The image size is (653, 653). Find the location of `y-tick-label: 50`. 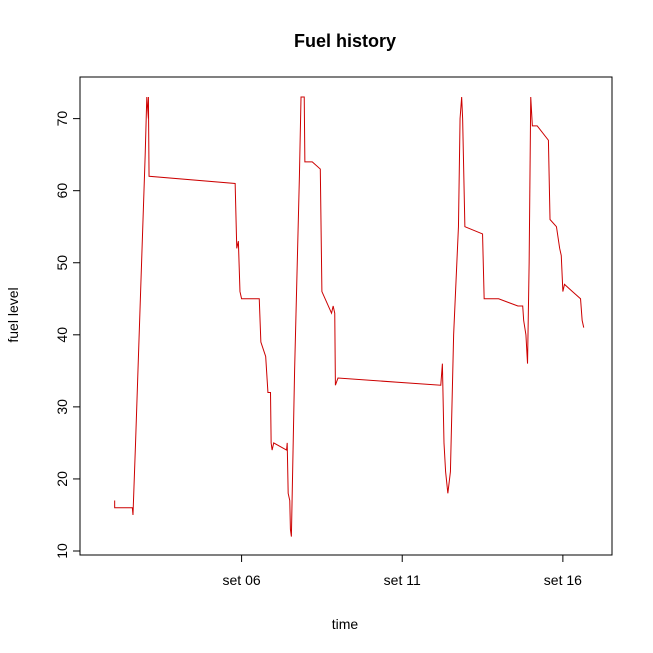

y-tick-label: 50 is located at coordinates (62, 263).